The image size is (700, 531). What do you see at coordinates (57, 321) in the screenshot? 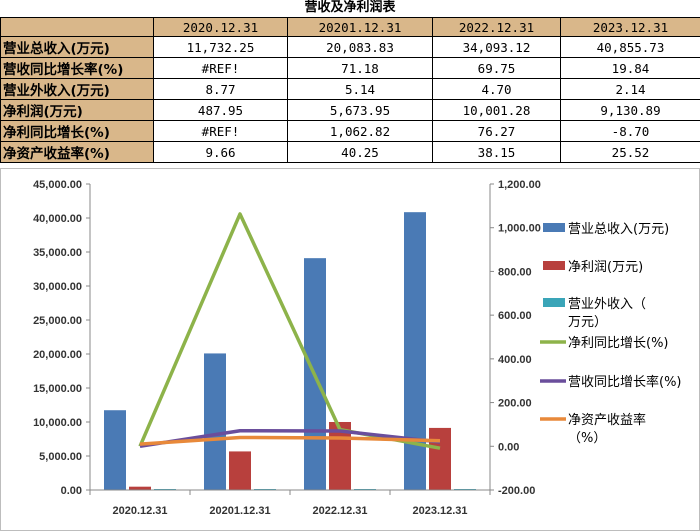
I see `left-tick-label: 25,000.00` at bounding box center [57, 321].